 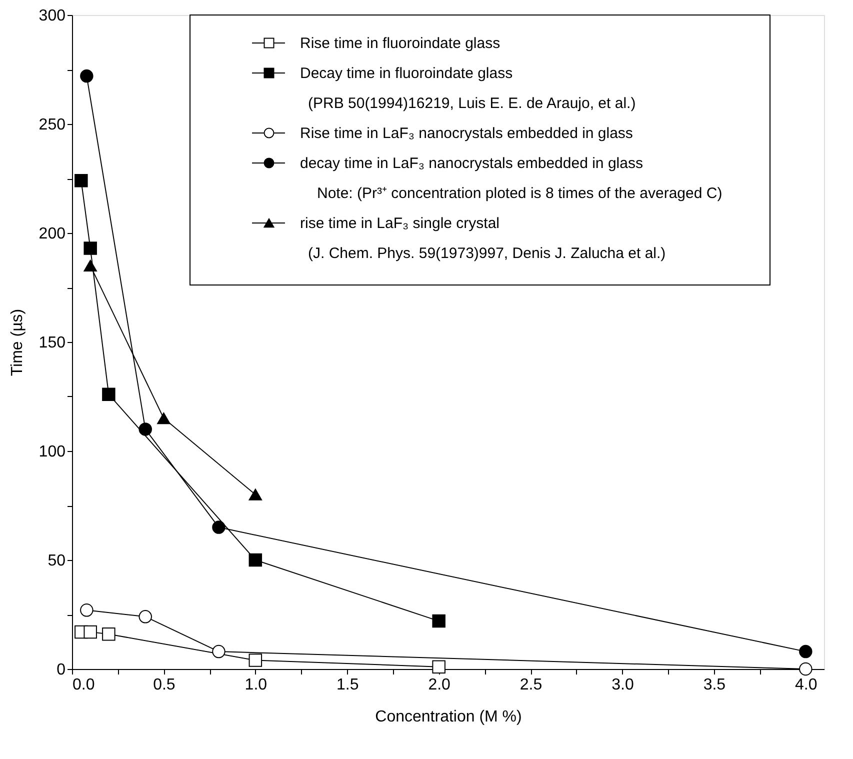 I want to click on x-tick-label: 2.5, so click(x=531, y=685).